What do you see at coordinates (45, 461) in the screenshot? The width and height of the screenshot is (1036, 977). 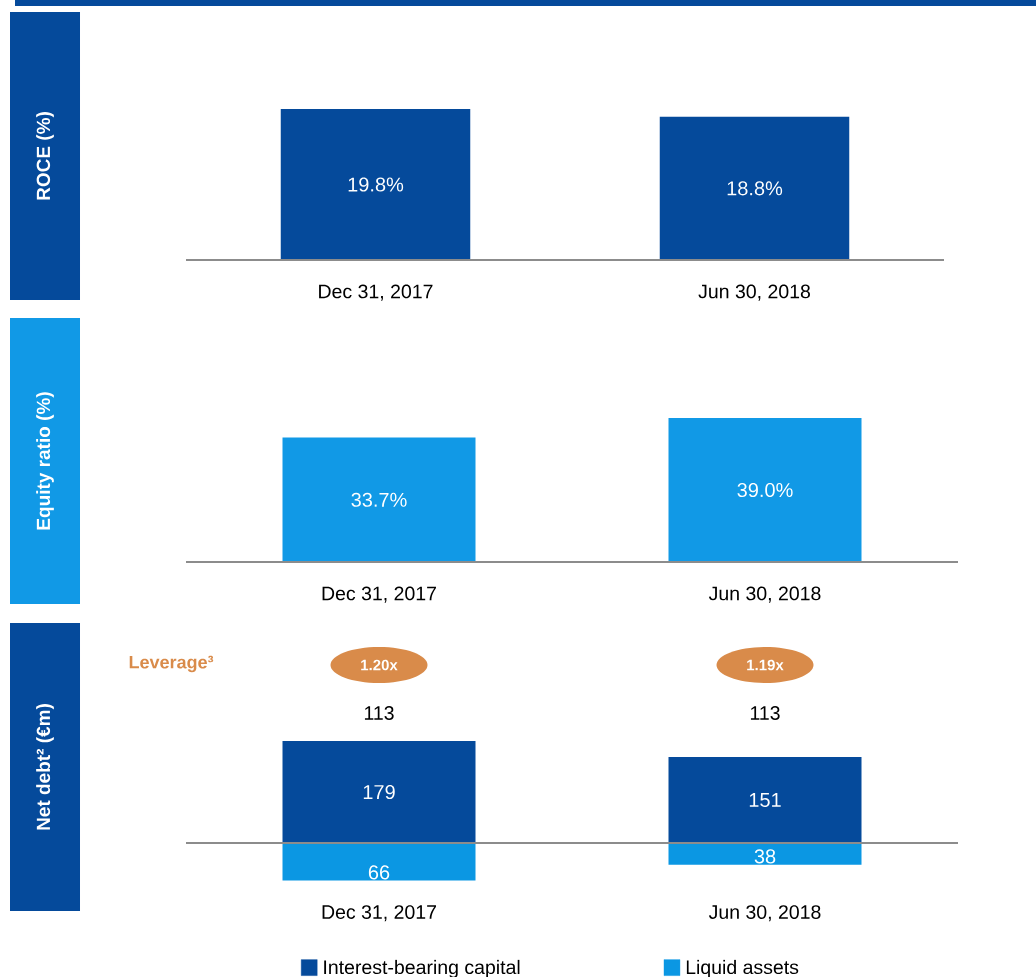 I see `y-axis-title: Equity ratio (%)` at bounding box center [45, 461].